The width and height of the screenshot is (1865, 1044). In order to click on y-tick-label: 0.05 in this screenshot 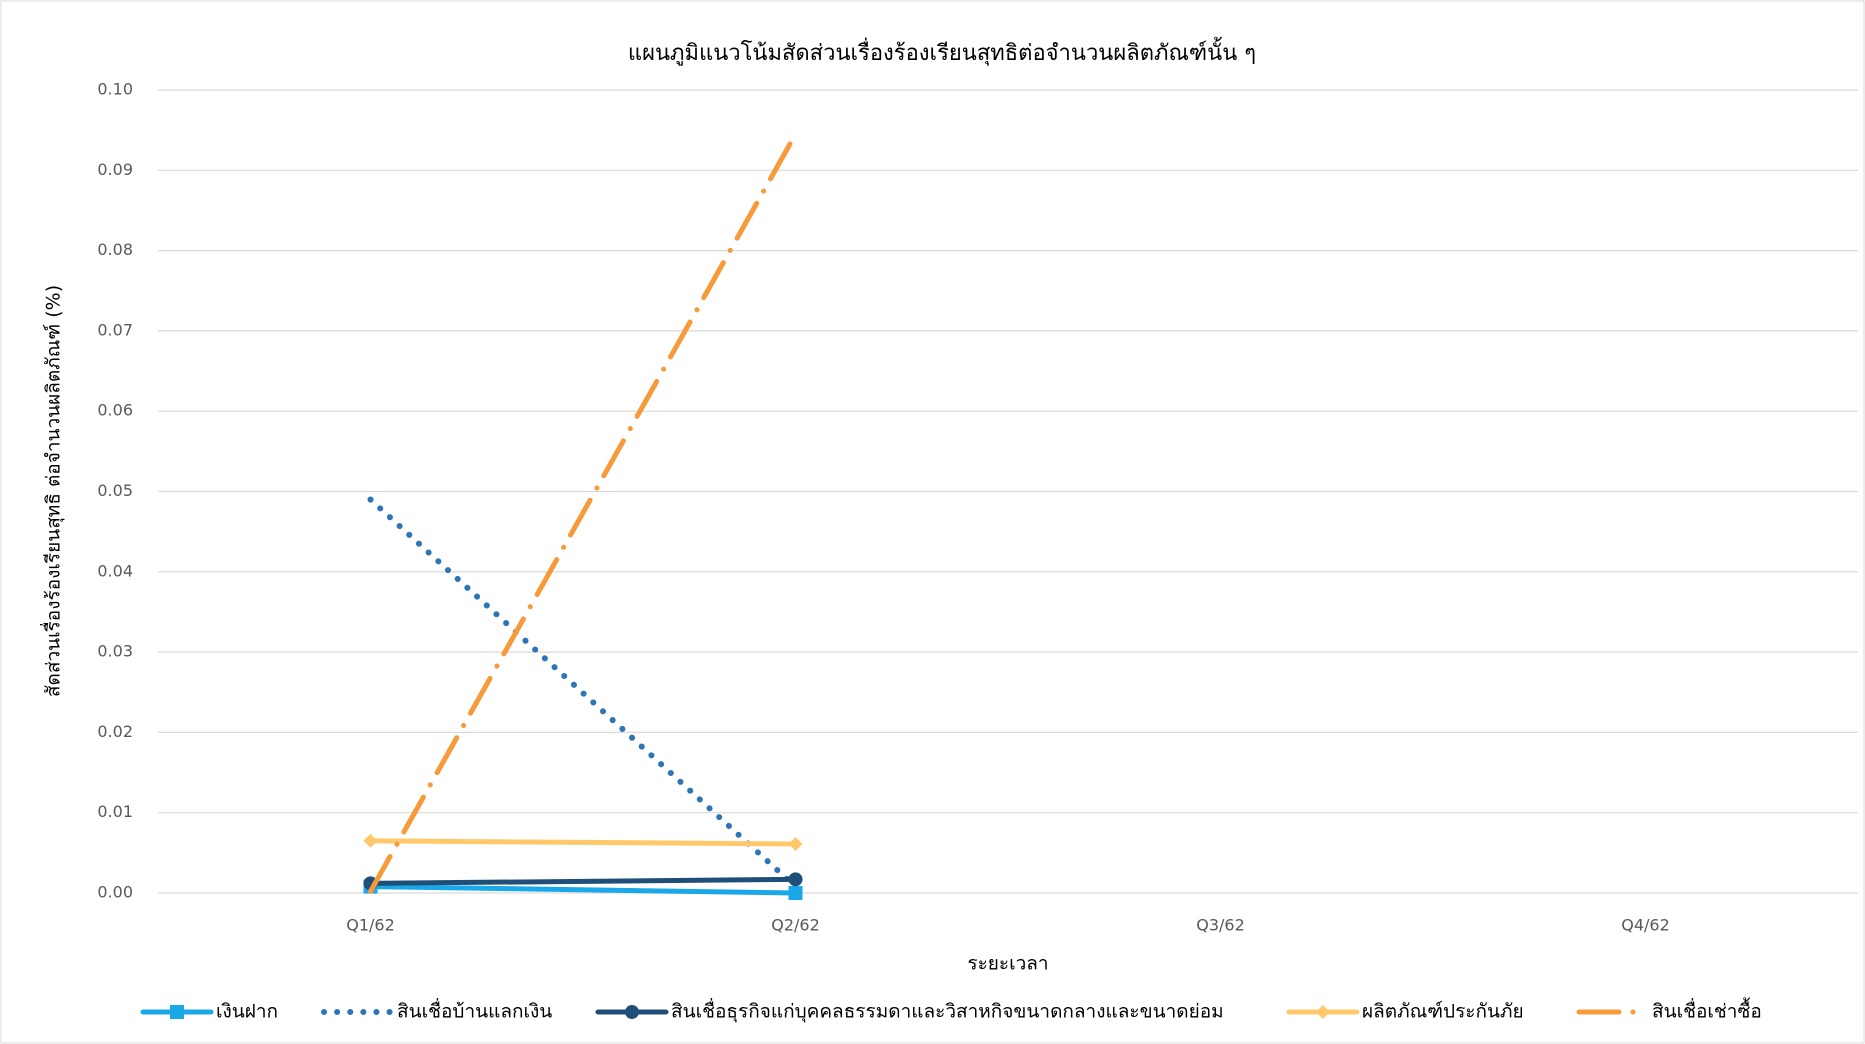, I will do `click(115, 490)`.